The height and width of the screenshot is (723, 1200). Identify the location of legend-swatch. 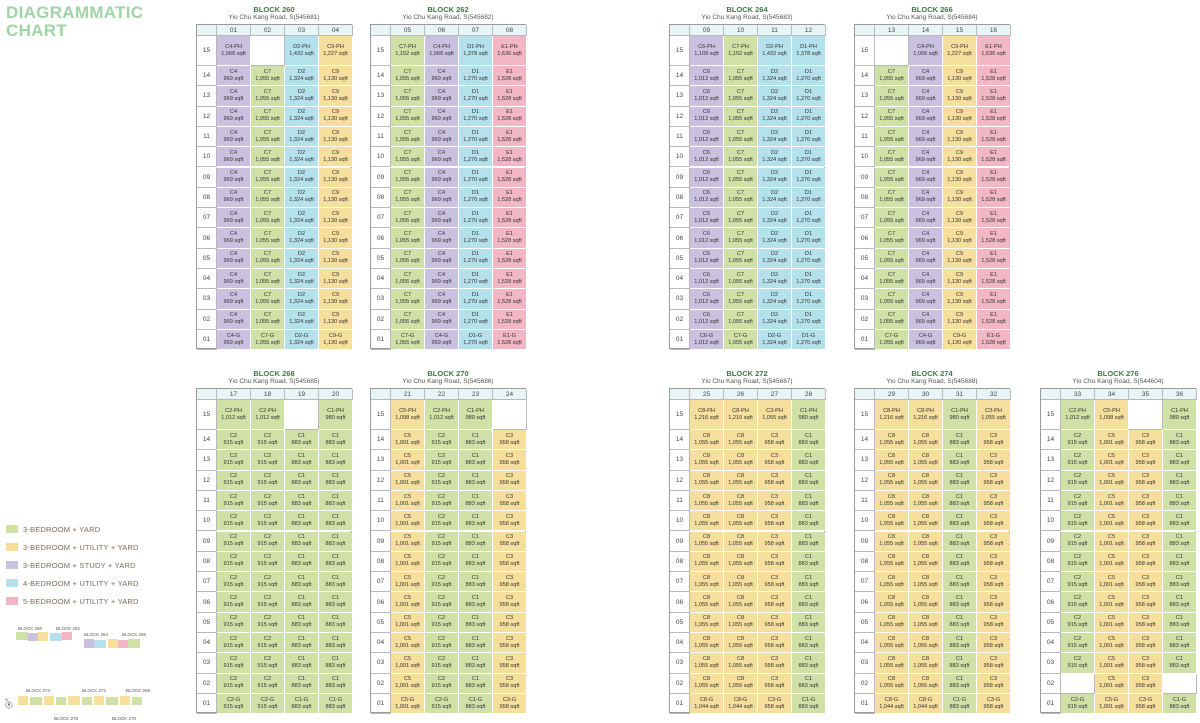
(12, 547).